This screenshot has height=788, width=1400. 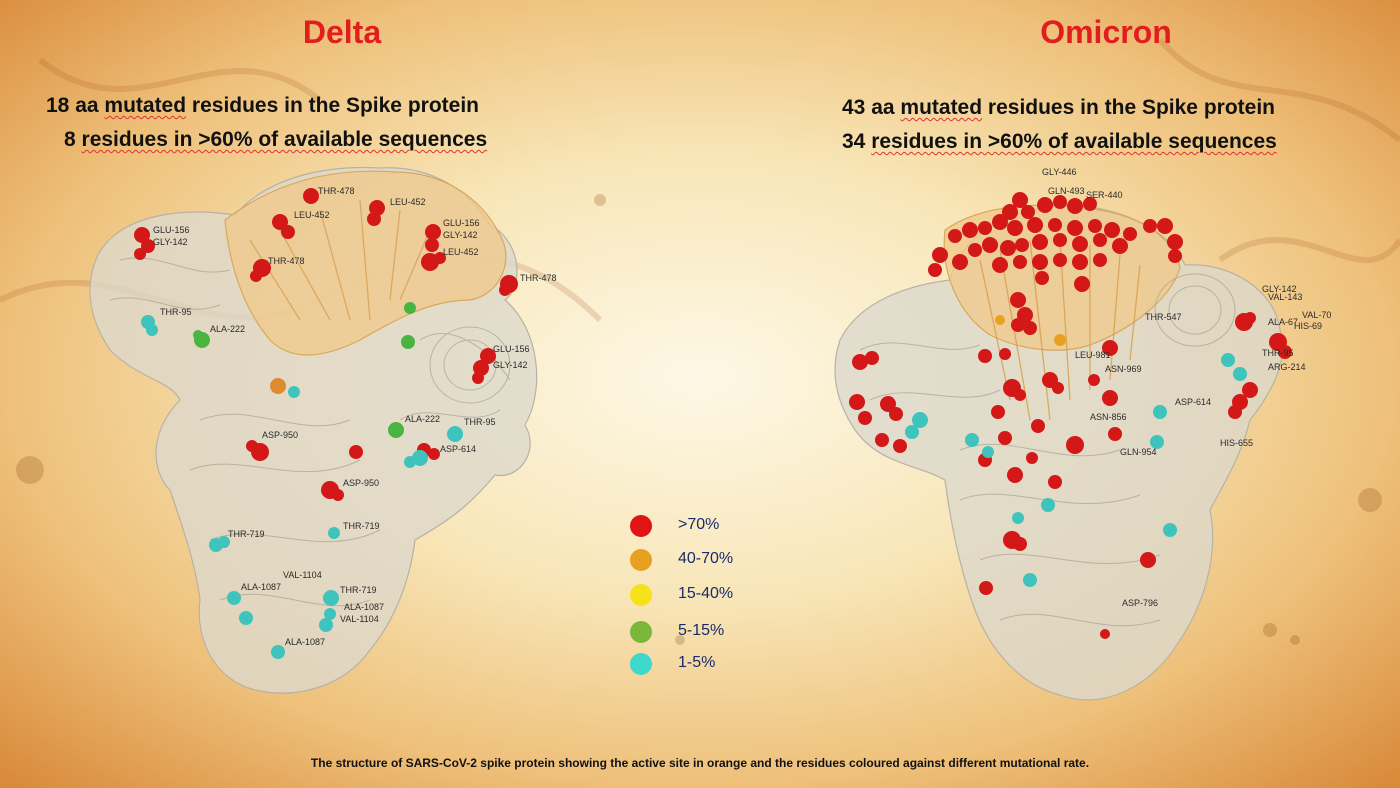 I want to click on residue-label: VAL-70, so click(x=1316, y=315).